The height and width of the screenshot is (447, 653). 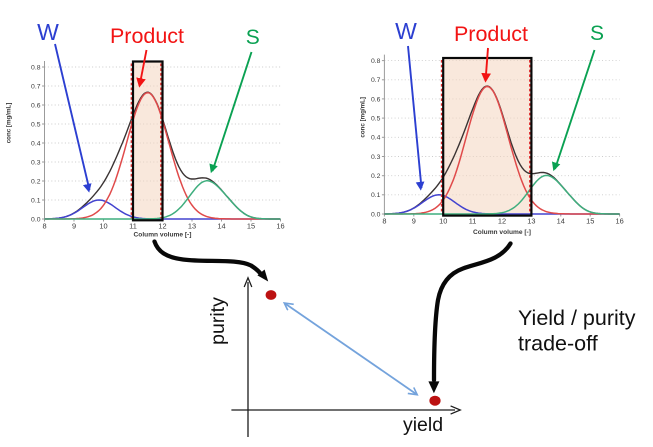 I want to click on svg-text: yield, so click(x=423, y=425).